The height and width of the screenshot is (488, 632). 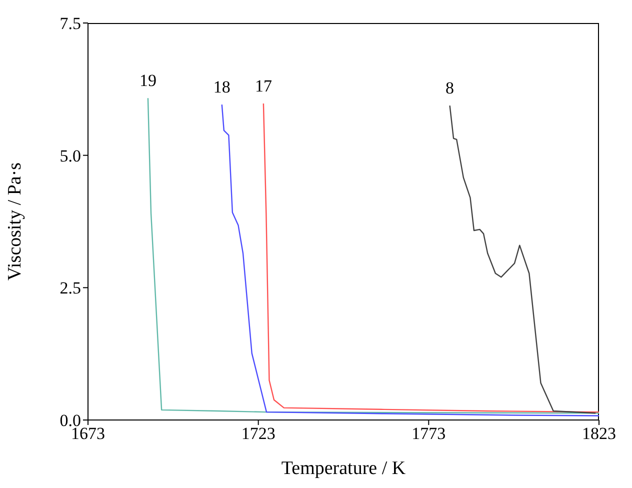 What do you see at coordinates (147, 80) in the screenshot?
I see `series-label: 19` at bounding box center [147, 80].